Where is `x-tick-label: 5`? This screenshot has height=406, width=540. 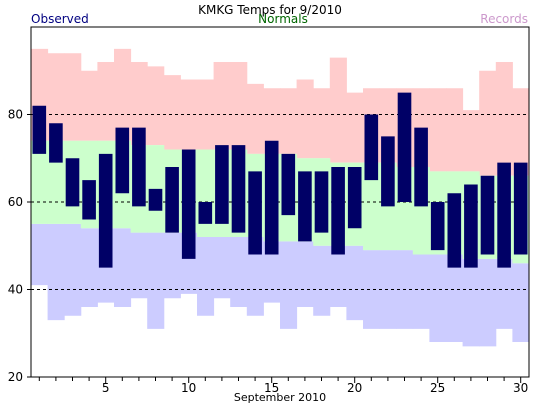 x-tick-label: 5 is located at coordinates (106, 388).